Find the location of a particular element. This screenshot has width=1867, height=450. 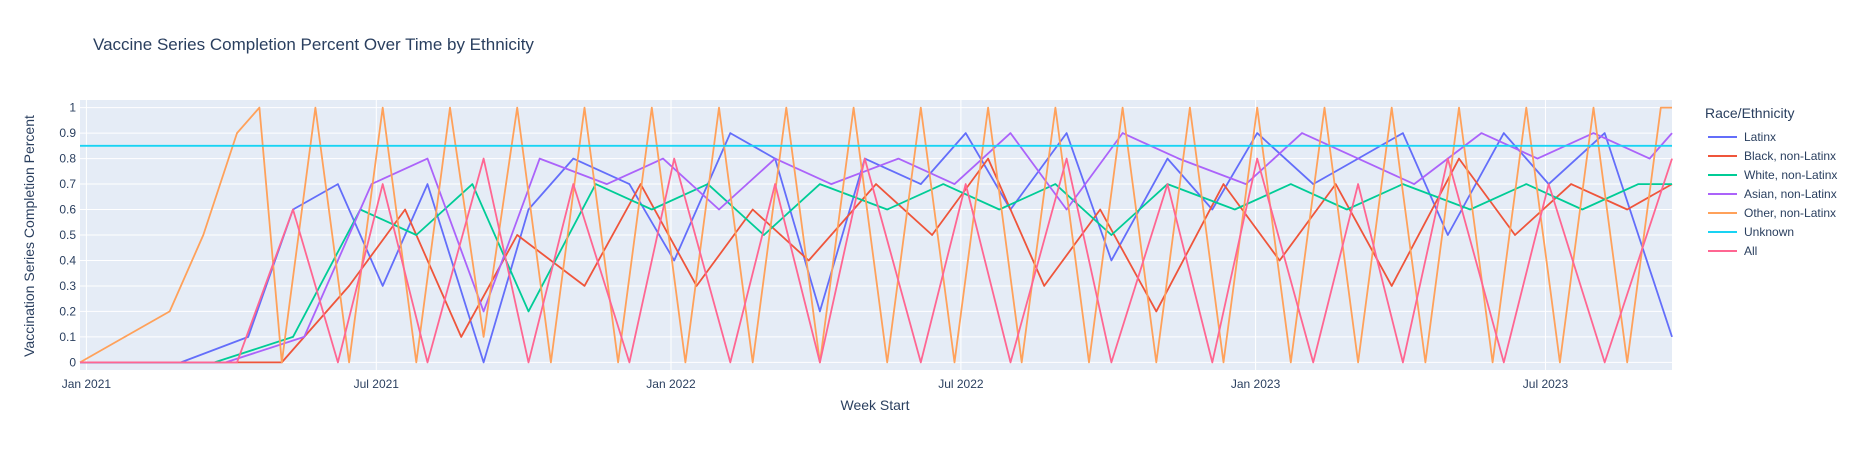

legend-label-unknown: Unknown is located at coordinates (1769, 232).